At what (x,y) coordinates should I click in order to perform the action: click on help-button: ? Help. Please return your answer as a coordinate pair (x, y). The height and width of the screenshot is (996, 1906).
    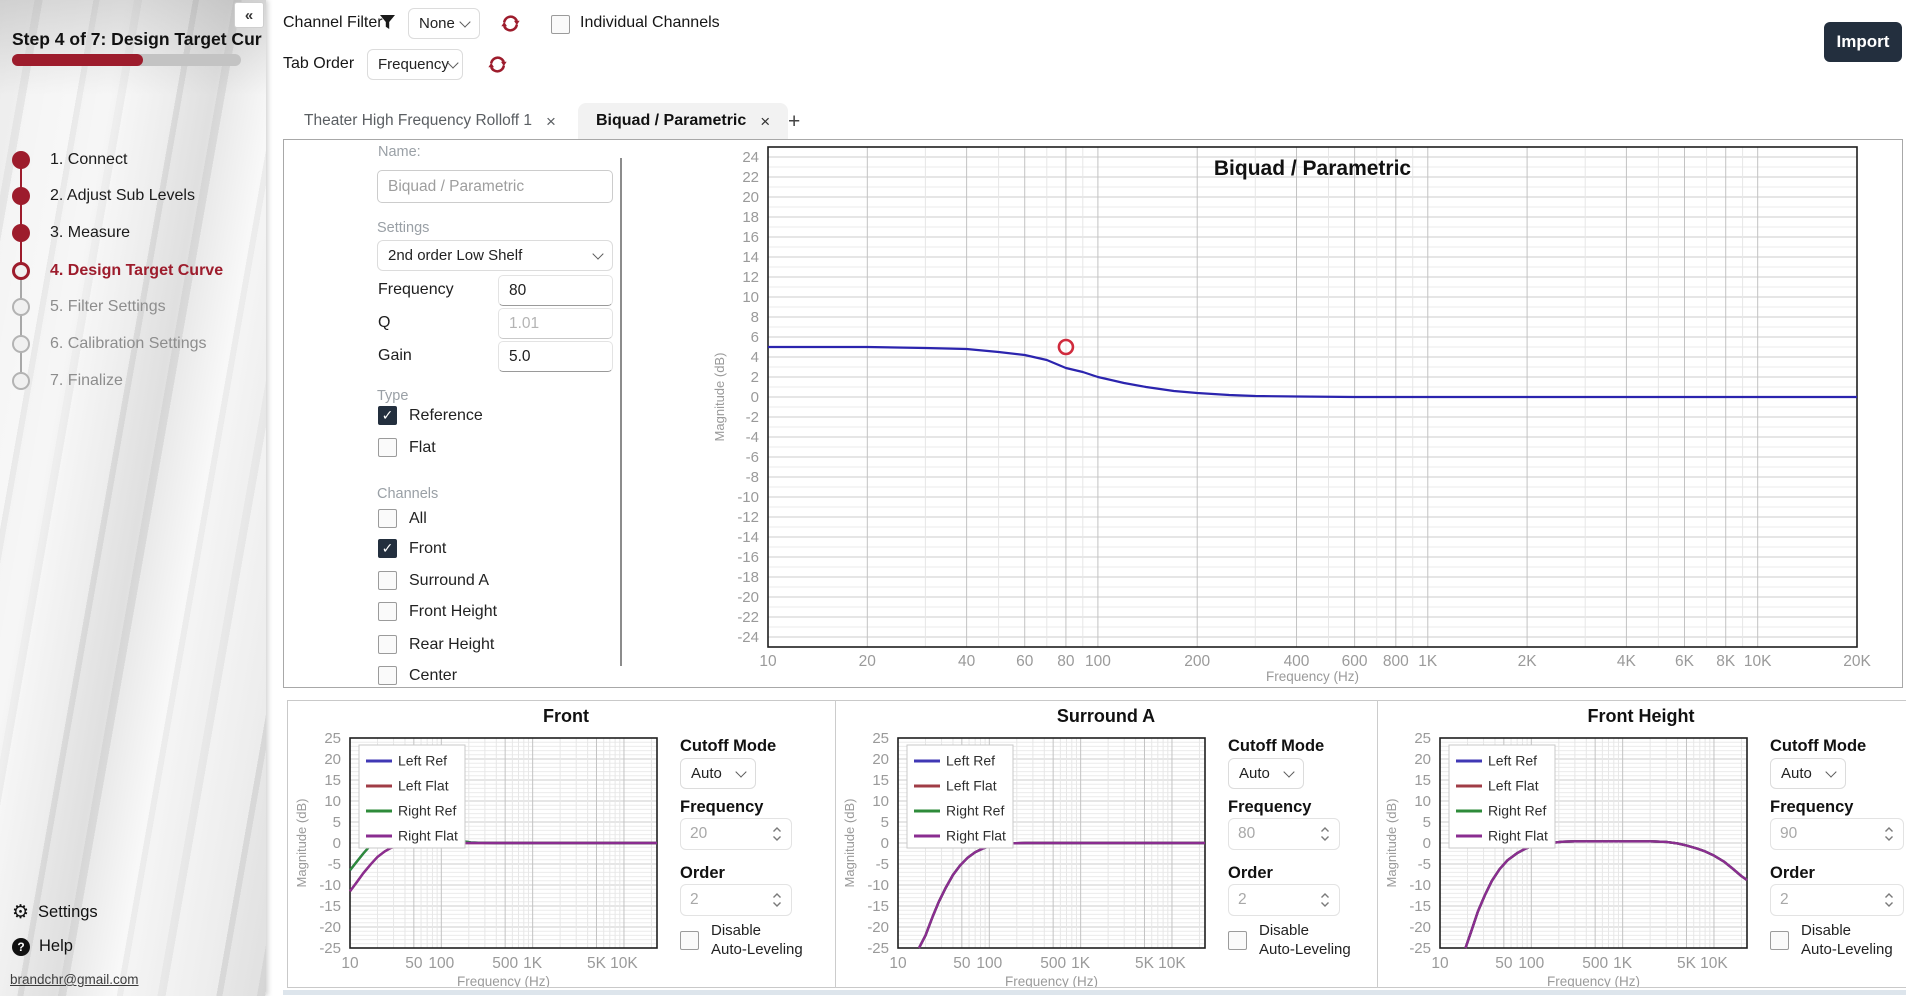
    Looking at the image, I should click on (42, 946).